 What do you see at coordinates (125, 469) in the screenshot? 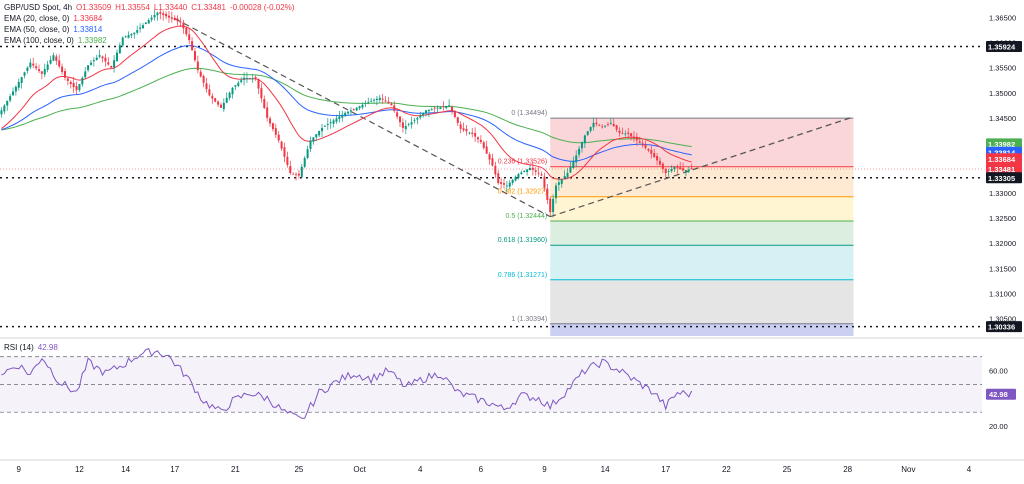
I see `time-tick-label: 14` at bounding box center [125, 469].